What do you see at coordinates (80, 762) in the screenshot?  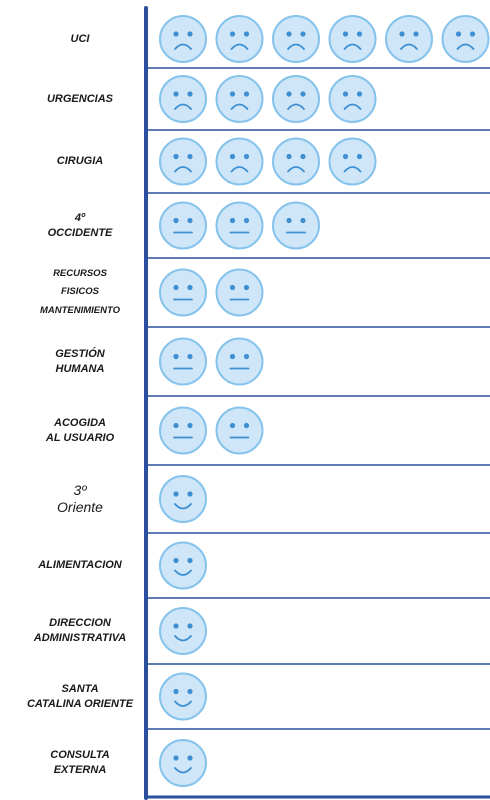 I see `category-label: CONSULTA EXTERNA` at bounding box center [80, 762].